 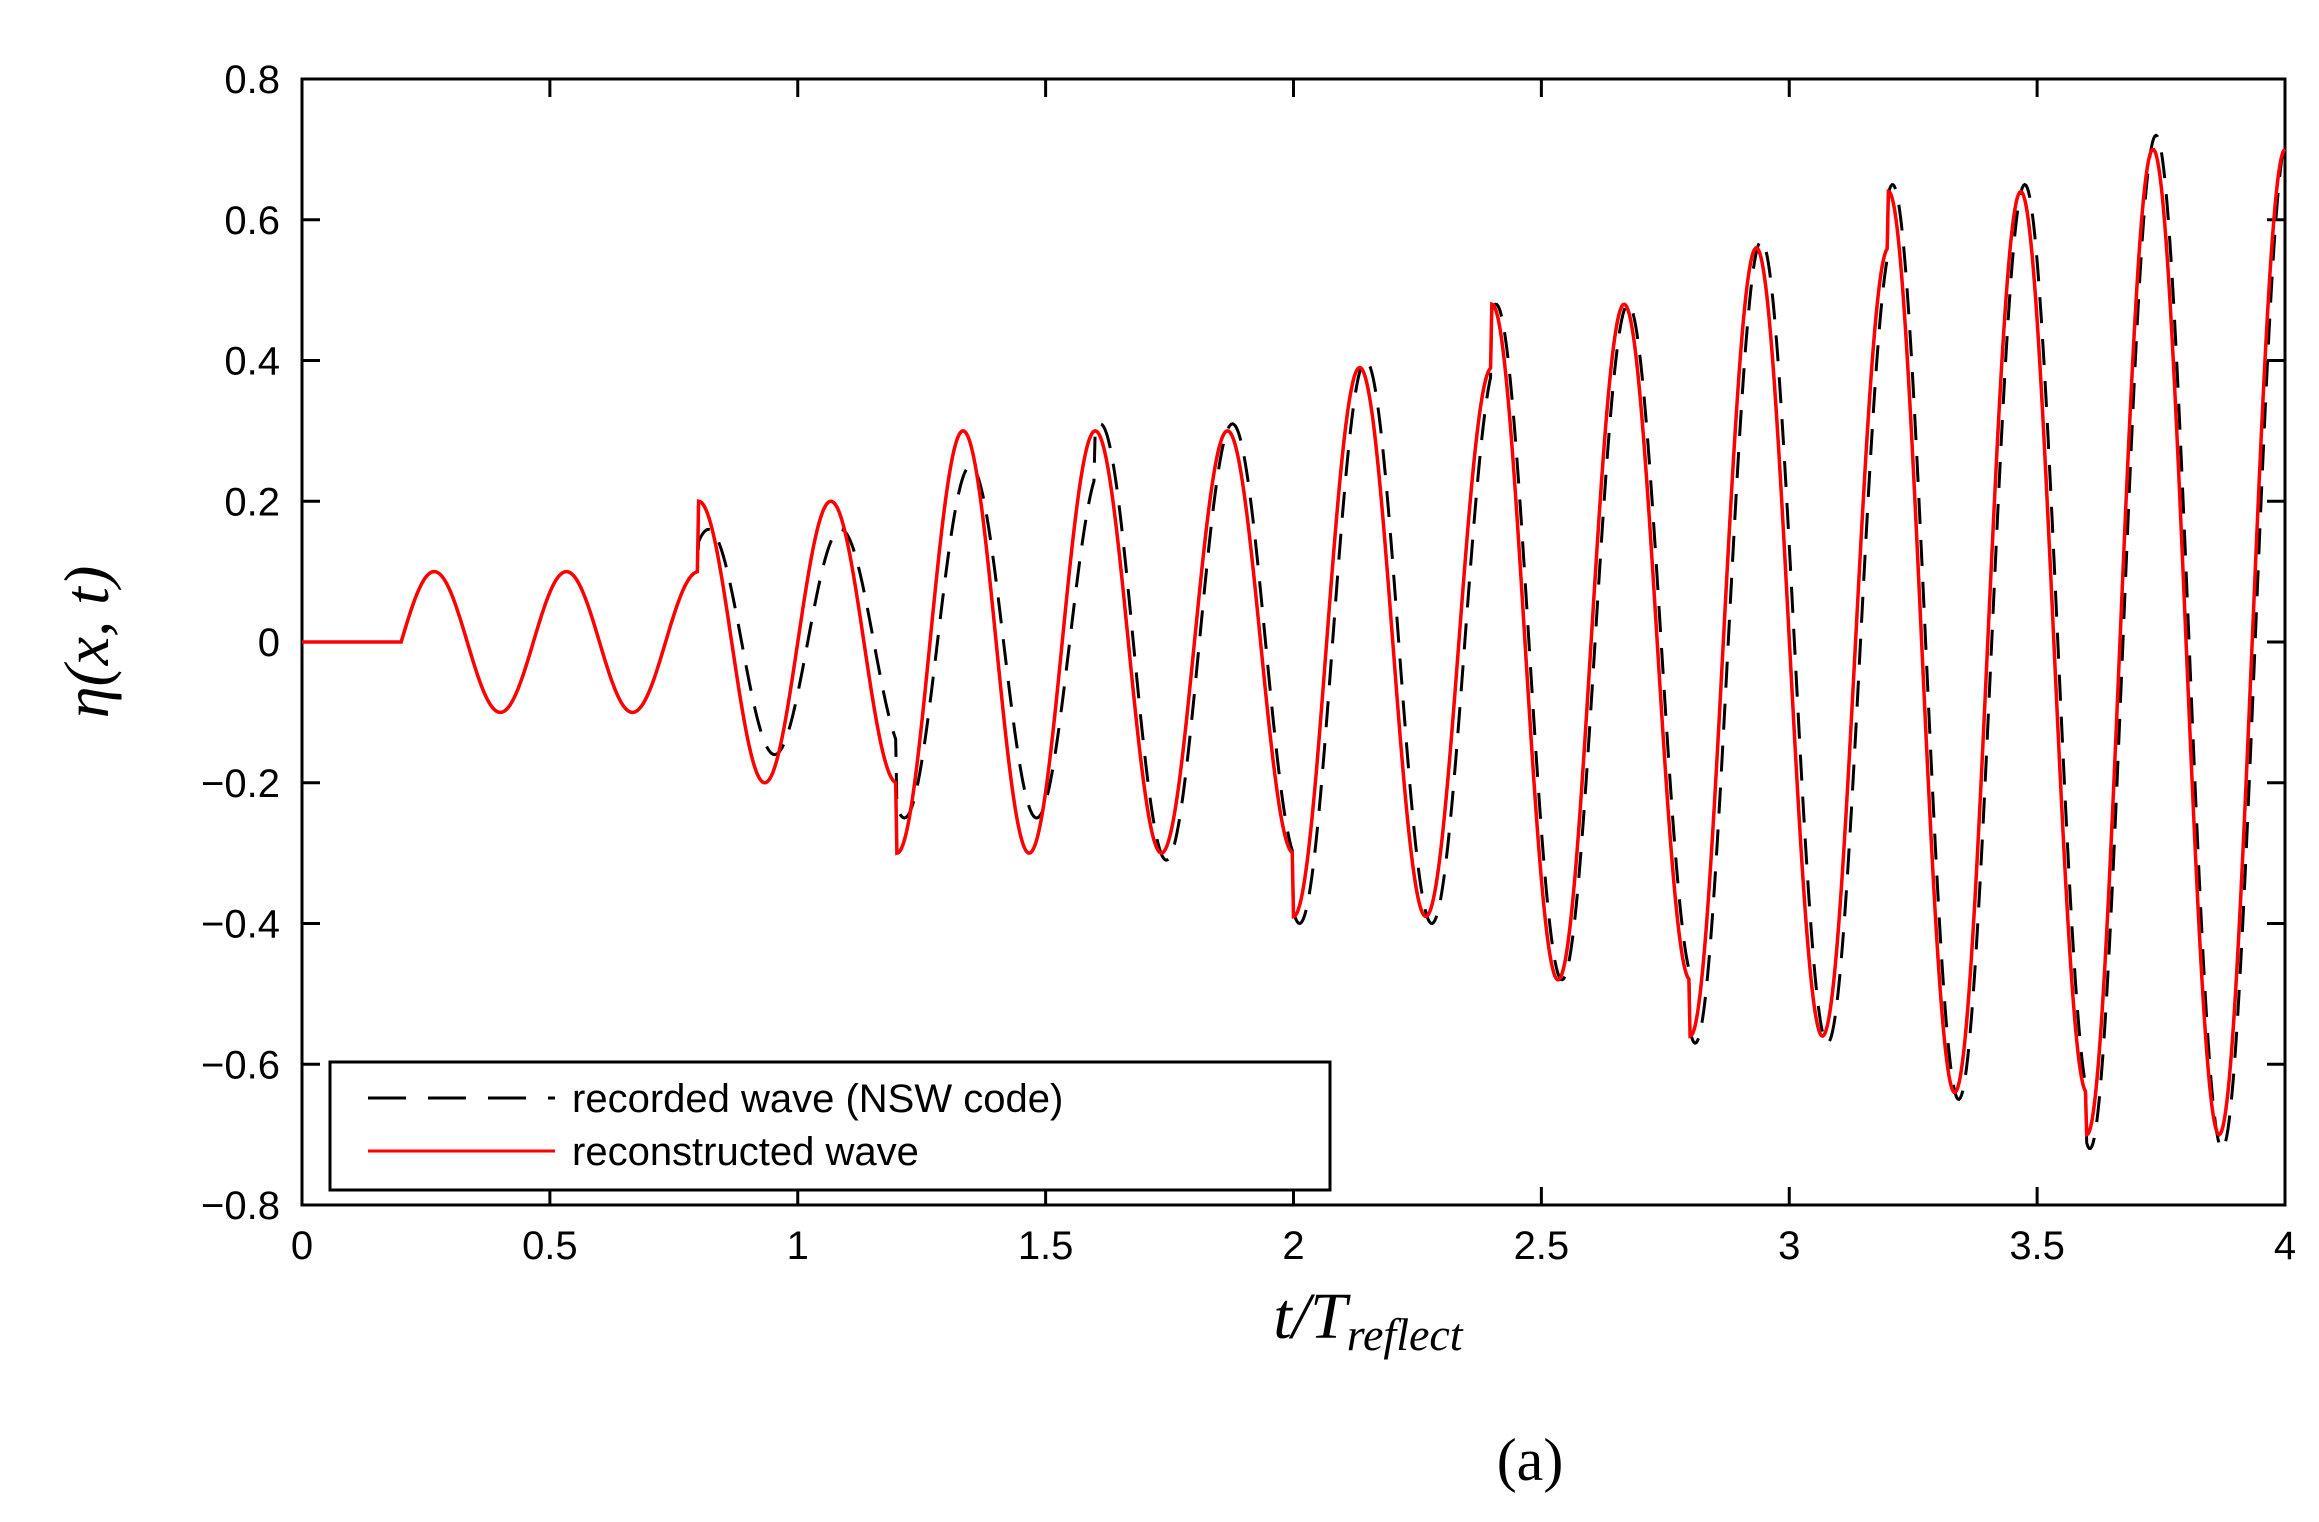 I want to click on legend-label-reconstructed: reconstructed wave, so click(x=745, y=1152).